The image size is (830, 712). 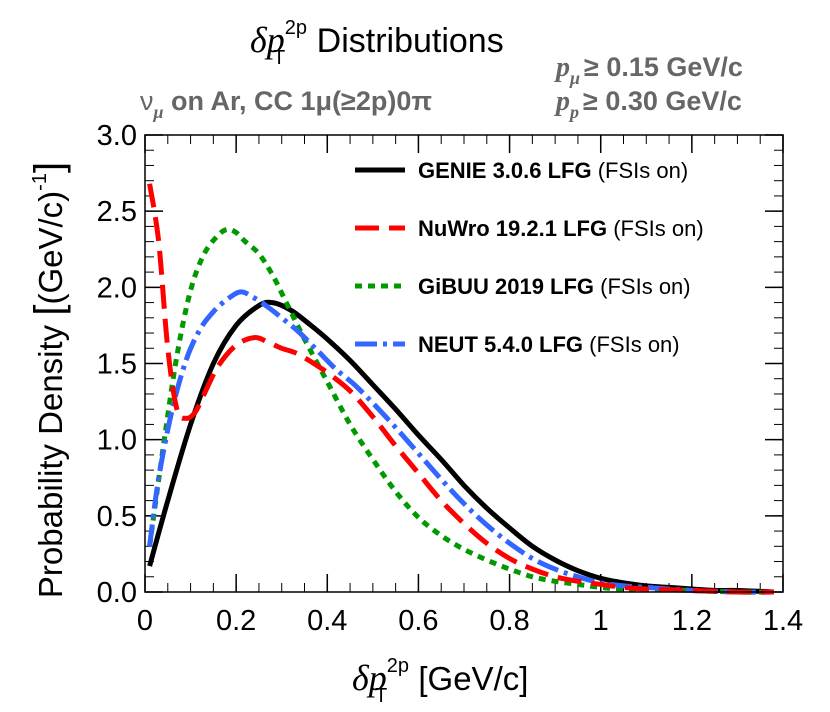 I want to click on cut-muon-text: ≥ 0.15 GeV/c, so click(x=663, y=67).